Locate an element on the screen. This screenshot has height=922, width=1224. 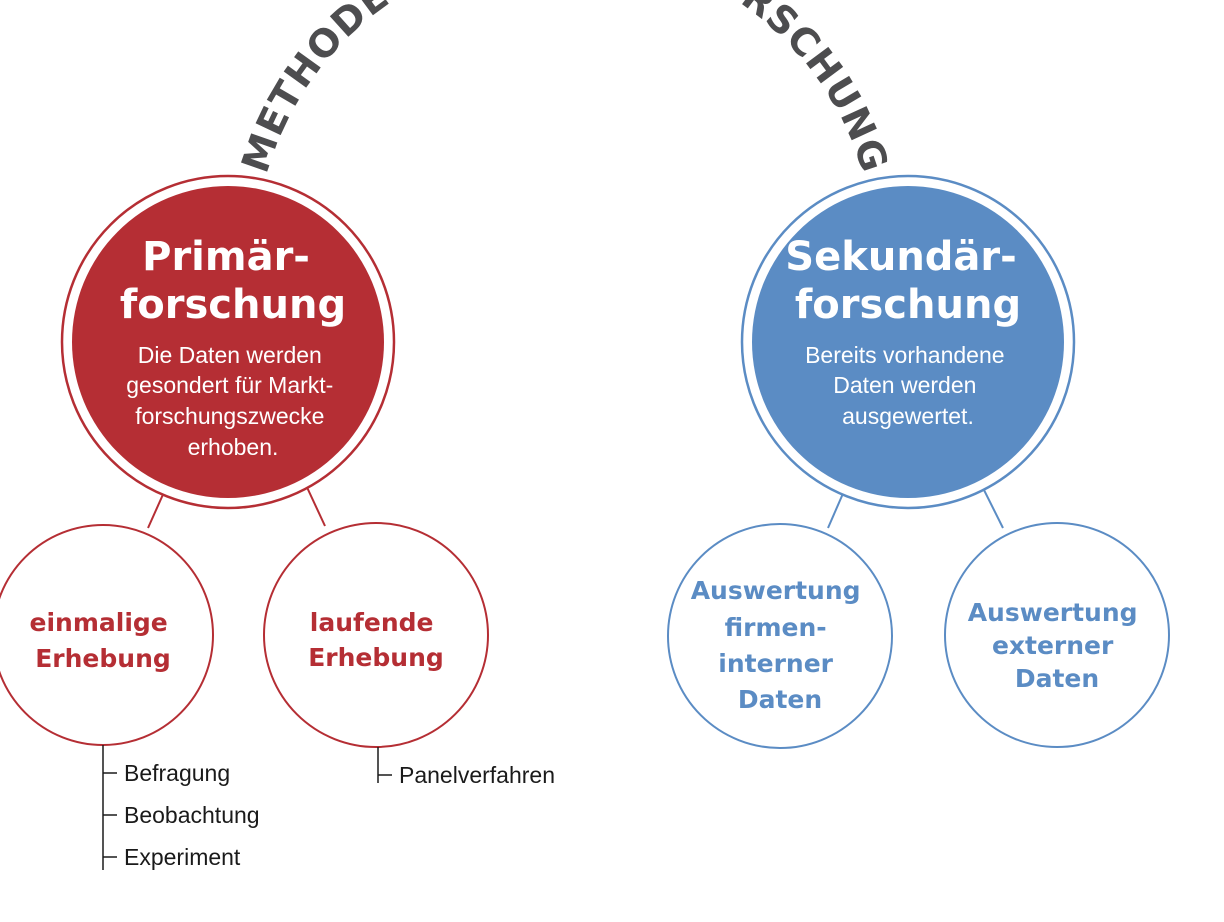
one-time-survey-label: einmalige Erhebung is located at coordinates (103, 640).